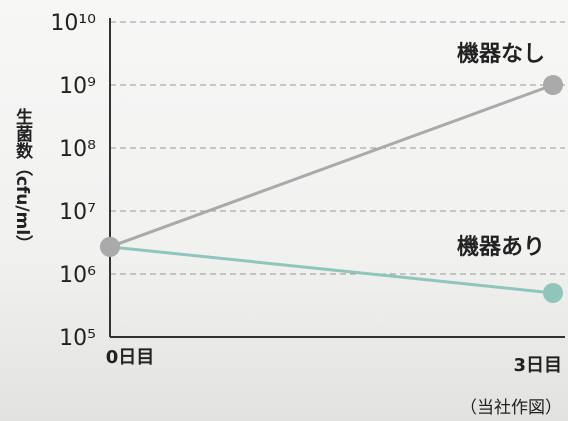  I want to click on note: （当社作図）, so click(511, 408).